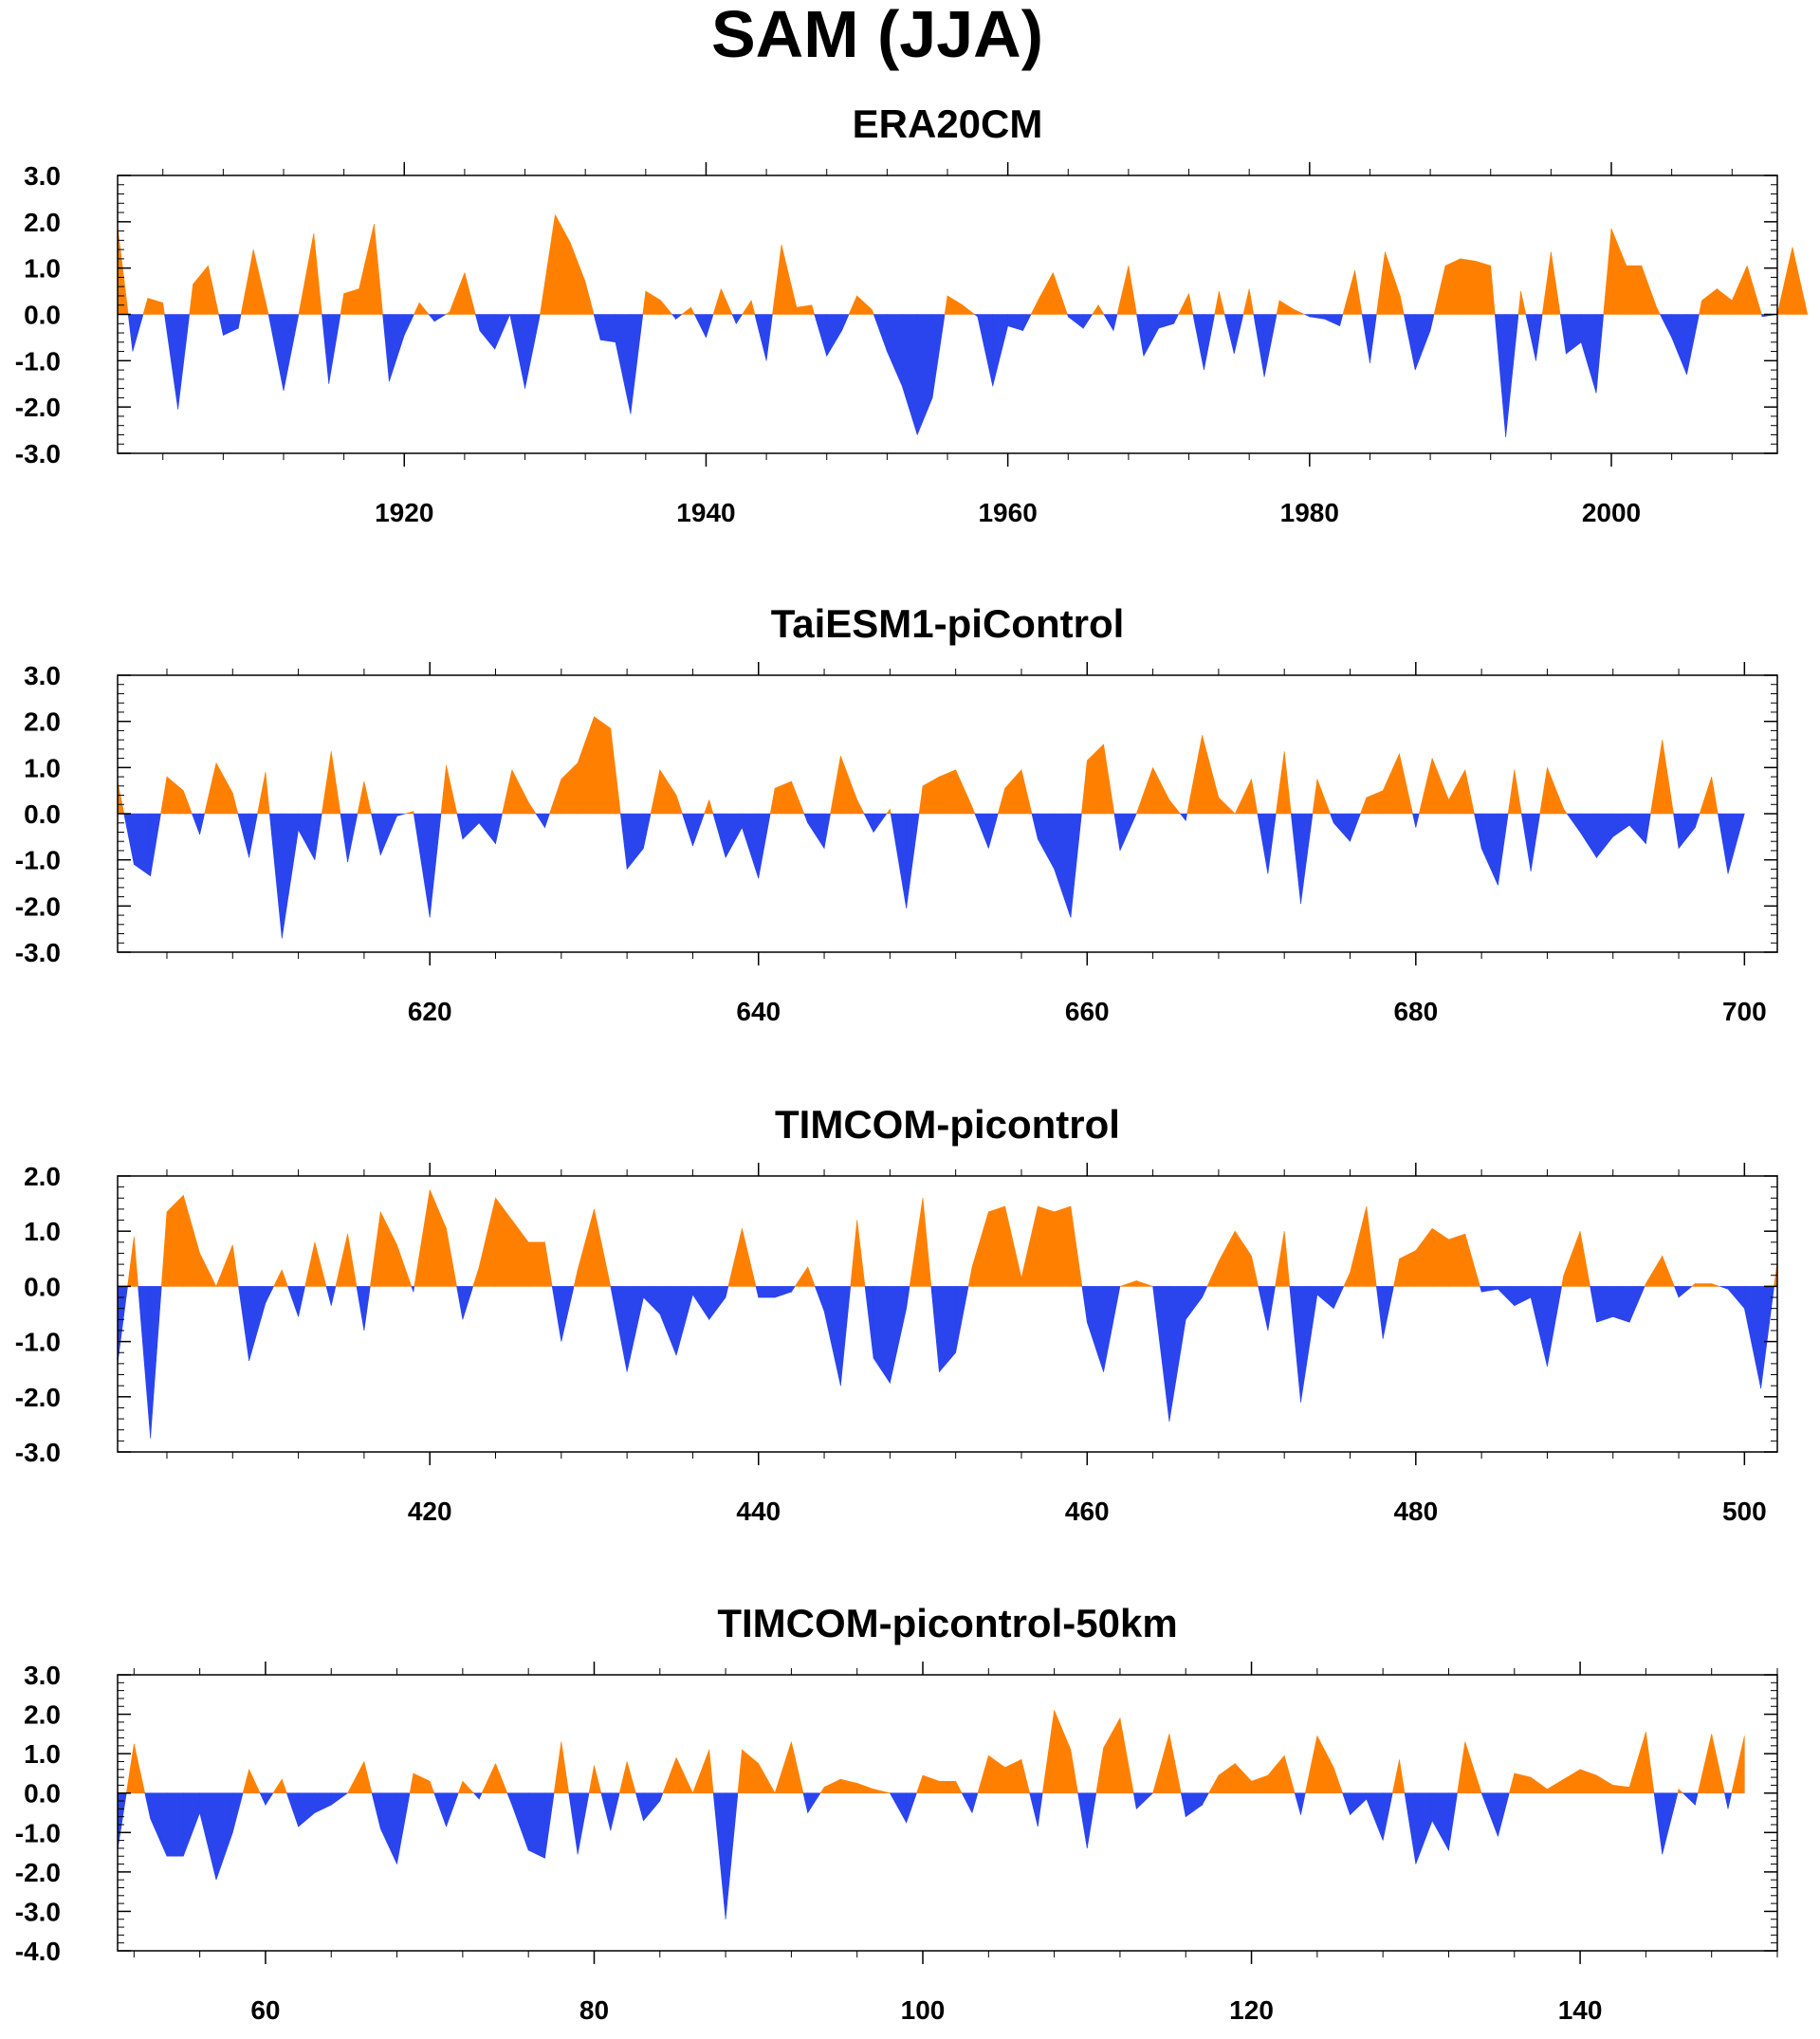  What do you see at coordinates (1744, 1511) in the screenshot?
I see `x-tick-label: 500` at bounding box center [1744, 1511].